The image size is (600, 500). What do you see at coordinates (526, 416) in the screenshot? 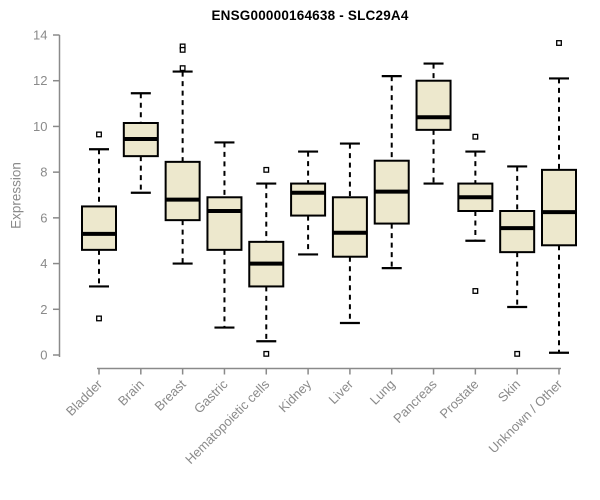
I see `x-tick-label: Unknown / Other` at bounding box center [526, 416].